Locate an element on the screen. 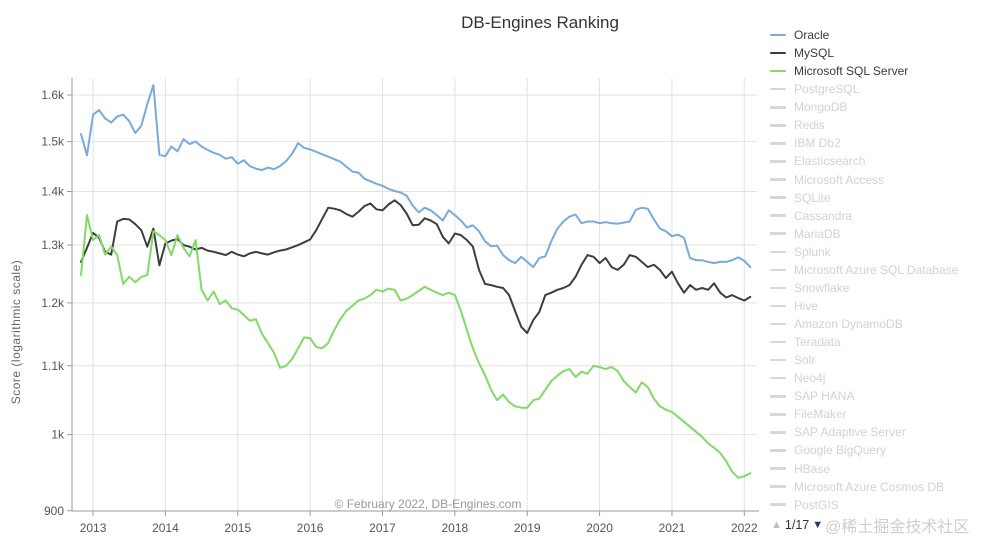 Image resolution: width=1005 pixels, height=555 pixels. legend-item-snowflake: Snowflake is located at coordinates (864, 288).